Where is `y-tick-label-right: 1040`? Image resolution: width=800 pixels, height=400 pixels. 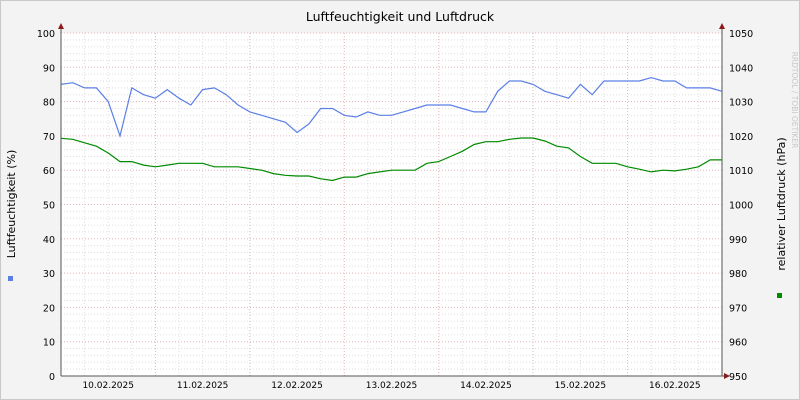 y-tick-label-right: 1040 is located at coordinates (741, 68).